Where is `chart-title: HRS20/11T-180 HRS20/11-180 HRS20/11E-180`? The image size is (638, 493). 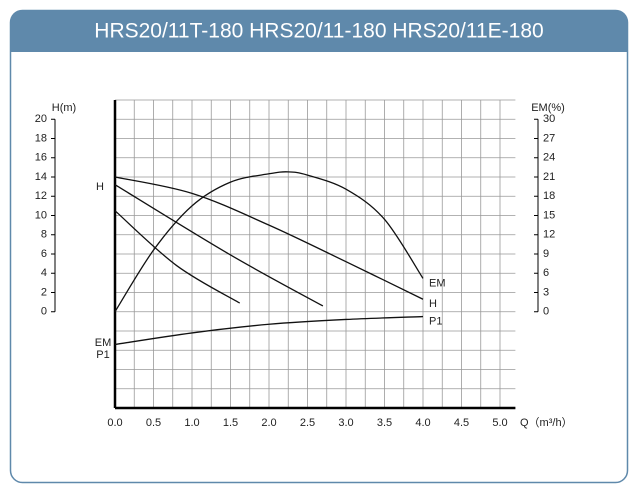
chart-title: HRS20/11T-180 HRS20/11-180 HRS20/11E-180 is located at coordinates (318, 31).